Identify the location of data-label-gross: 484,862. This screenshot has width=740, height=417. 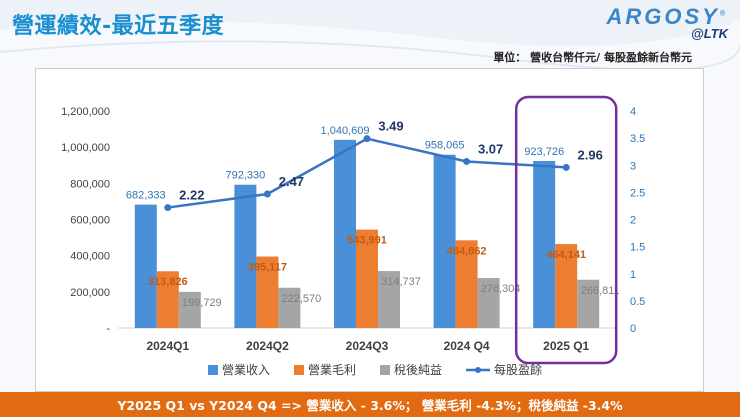
(467, 251).